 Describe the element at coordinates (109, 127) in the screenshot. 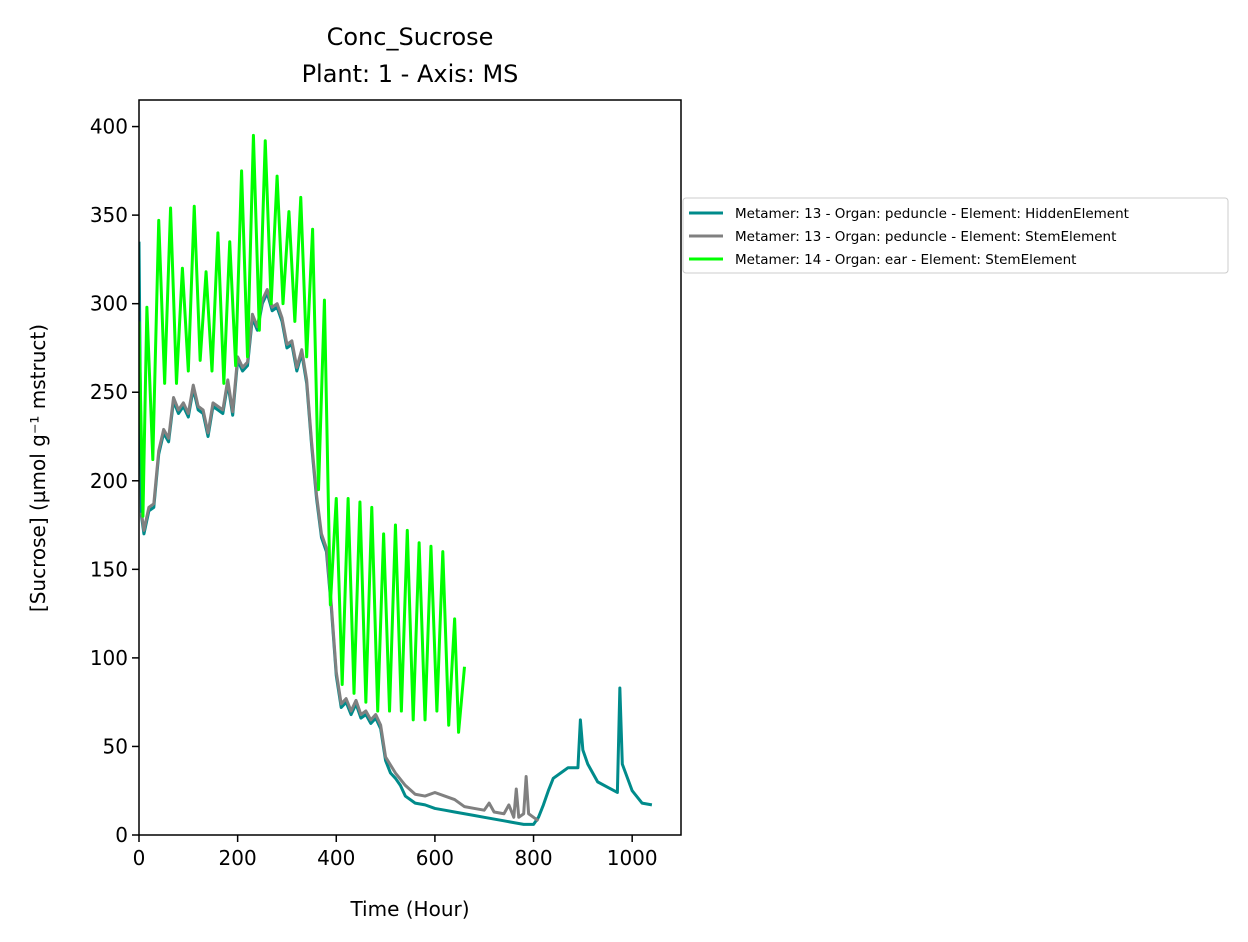

I see `y-tick-label: 400` at that location.